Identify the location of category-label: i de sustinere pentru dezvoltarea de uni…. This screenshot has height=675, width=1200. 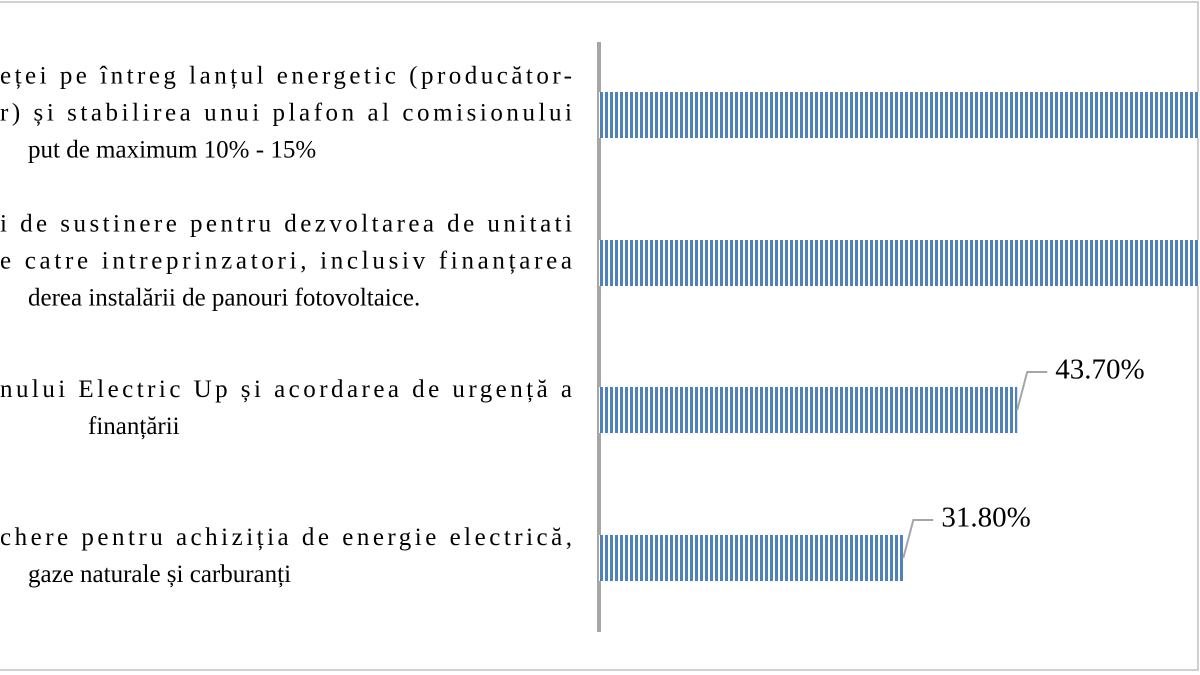
(286, 224).